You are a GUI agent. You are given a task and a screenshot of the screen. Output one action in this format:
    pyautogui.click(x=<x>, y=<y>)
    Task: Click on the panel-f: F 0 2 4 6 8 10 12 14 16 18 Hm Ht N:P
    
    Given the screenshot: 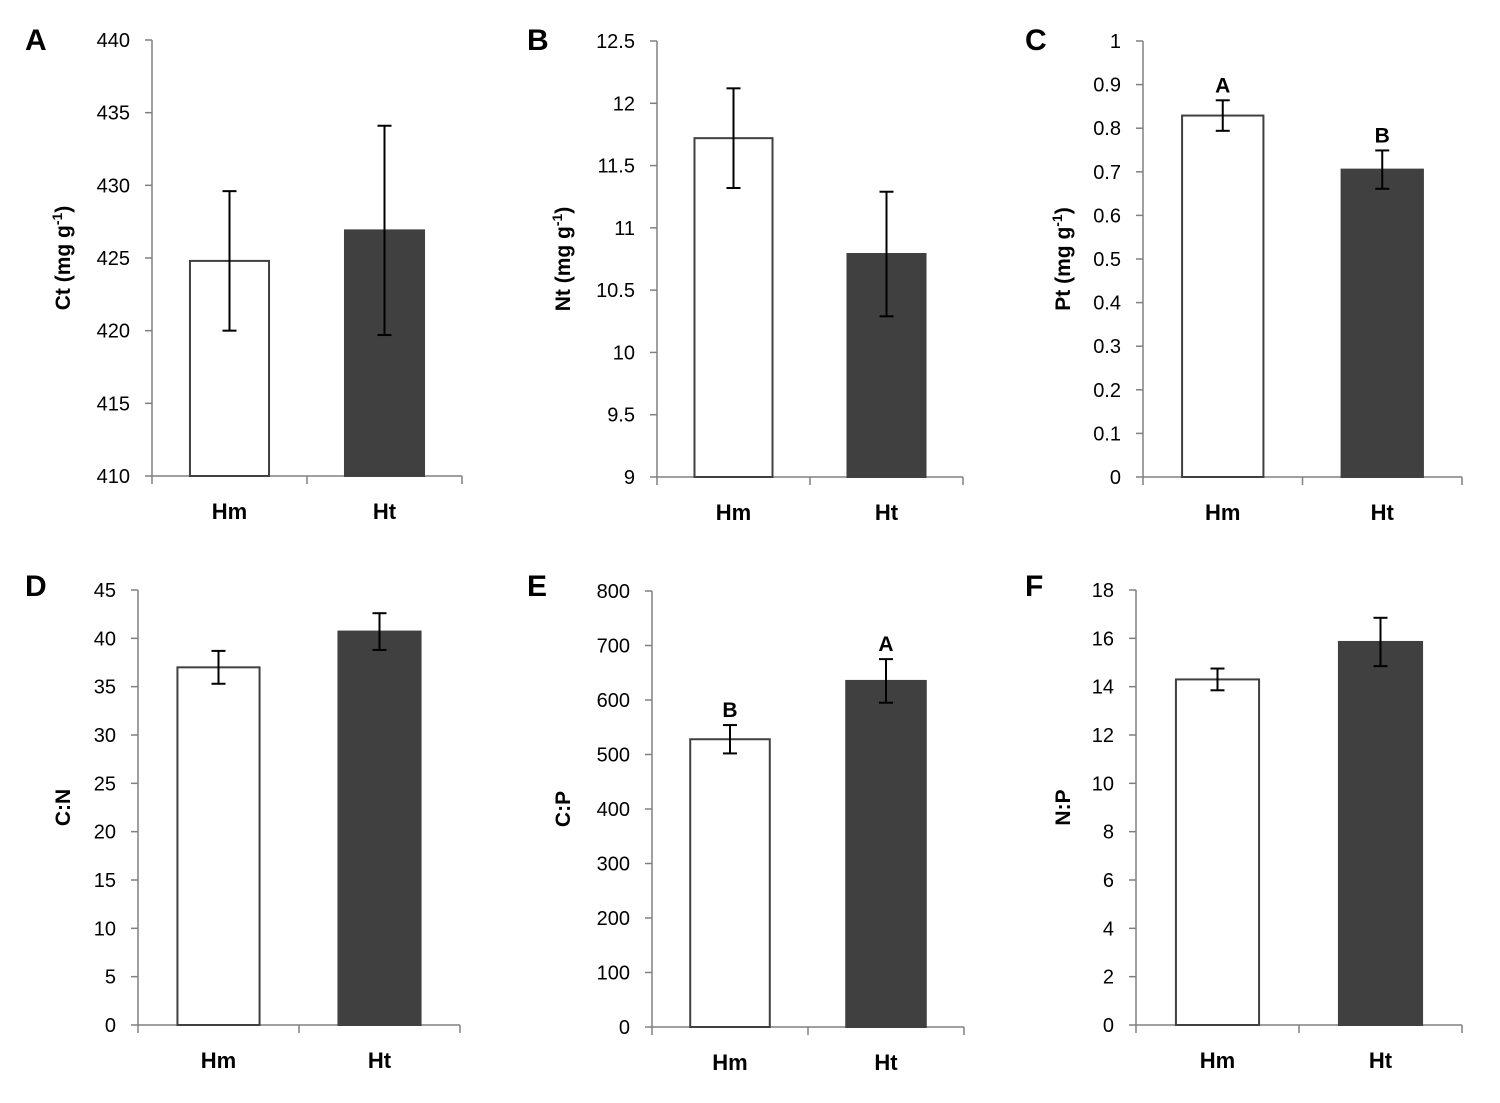 What is the action you would take?
    pyautogui.click(x=1244, y=821)
    